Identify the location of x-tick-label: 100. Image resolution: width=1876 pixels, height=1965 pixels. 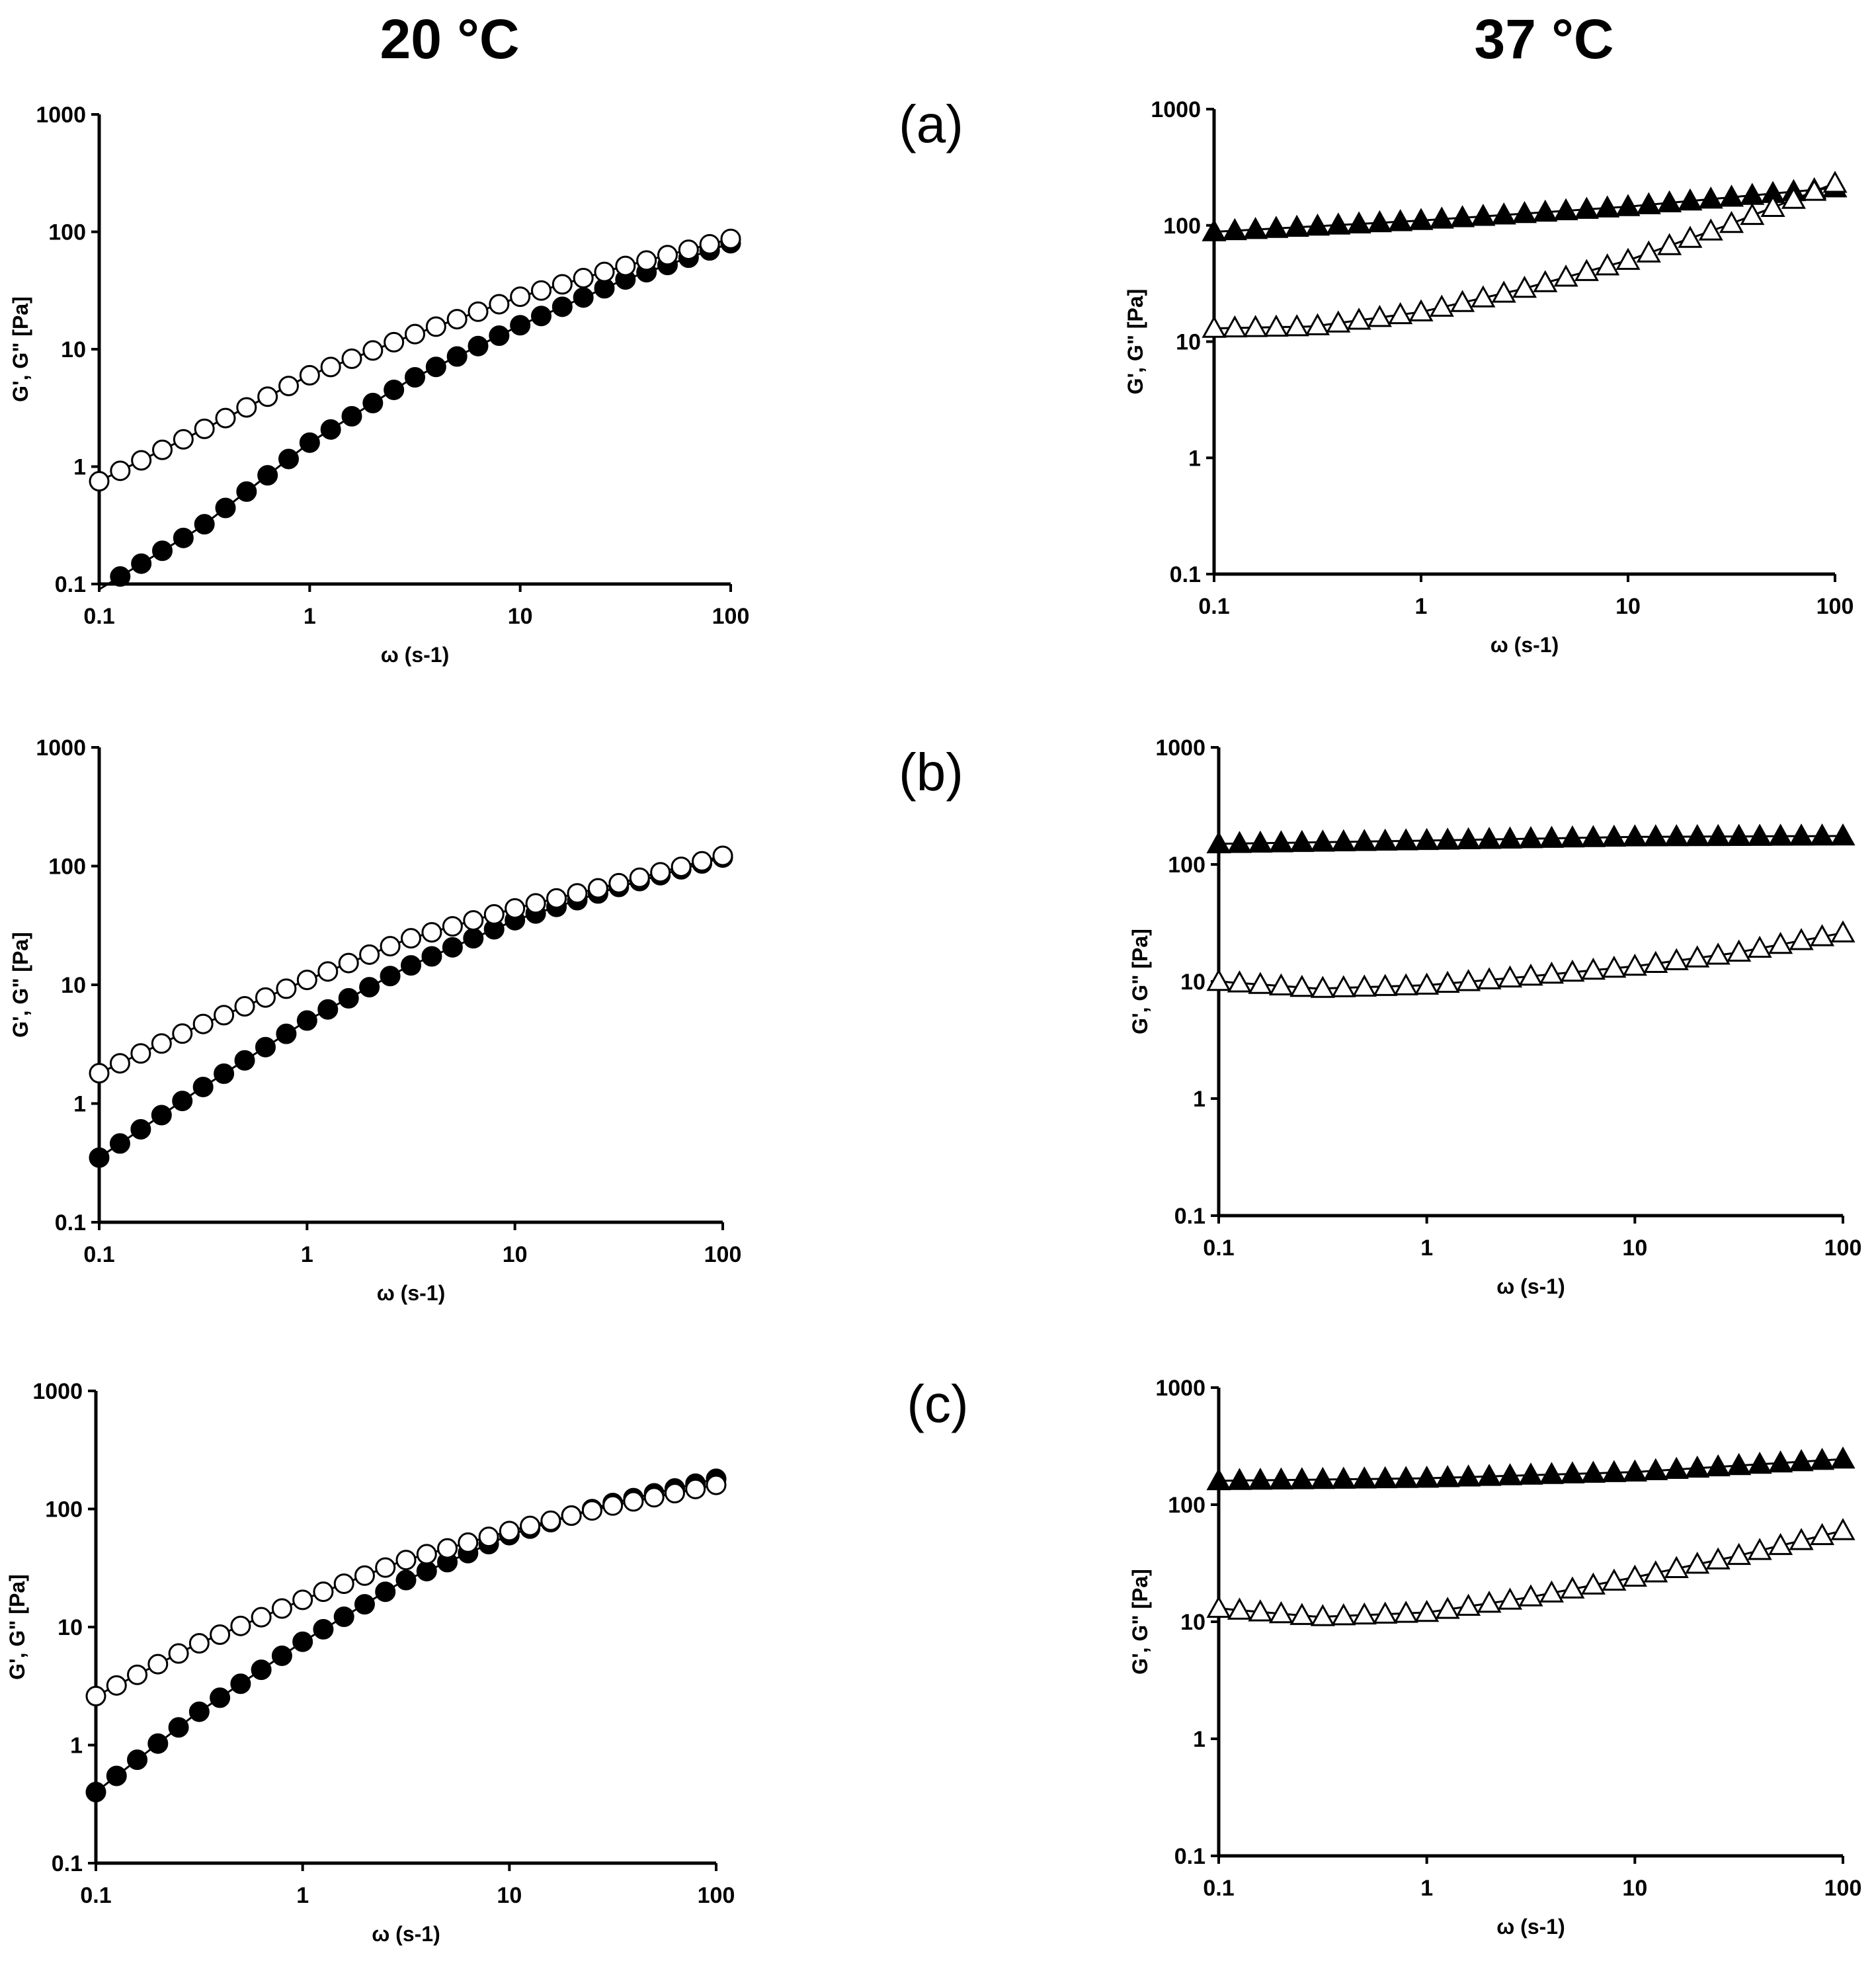
(716, 1896).